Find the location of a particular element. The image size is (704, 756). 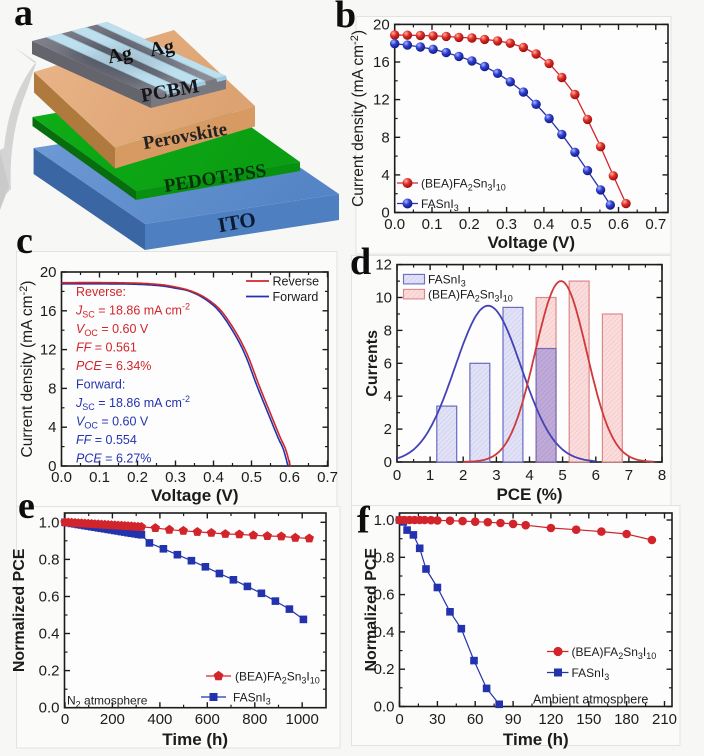

svg-text: 90 is located at coordinates (513, 719).